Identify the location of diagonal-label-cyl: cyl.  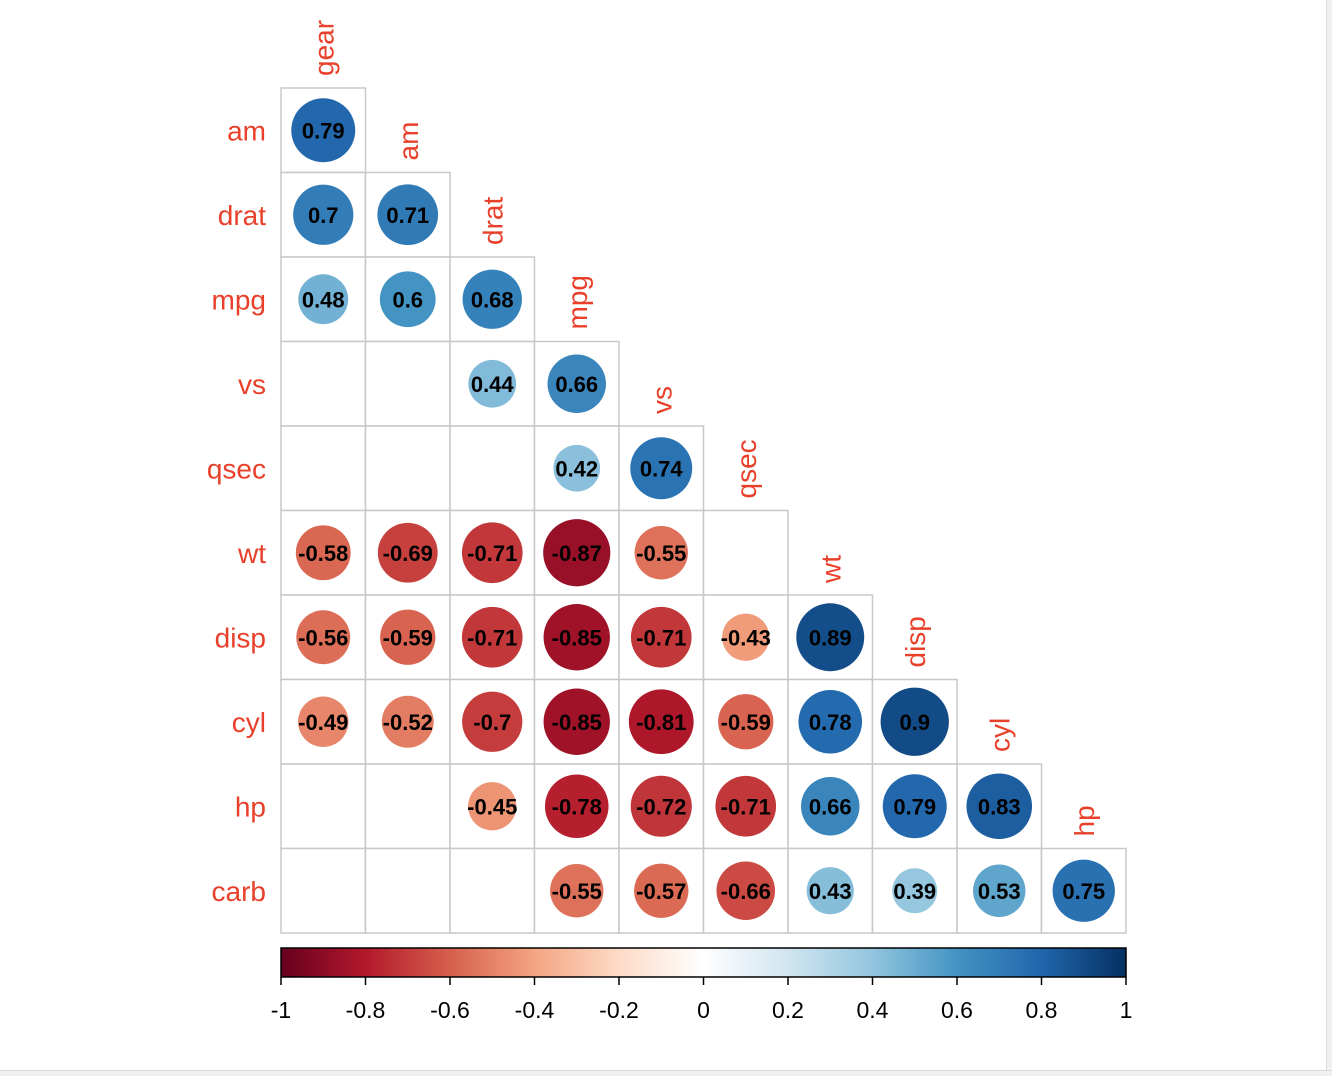
(999, 735).